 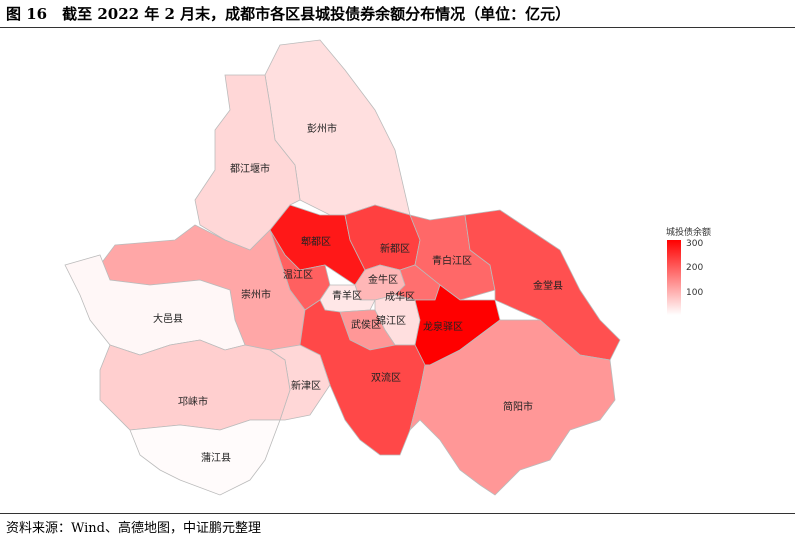 What do you see at coordinates (548, 285) in the screenshot?
I see `region-label: 金堂县` at bounding box center [548, 285].